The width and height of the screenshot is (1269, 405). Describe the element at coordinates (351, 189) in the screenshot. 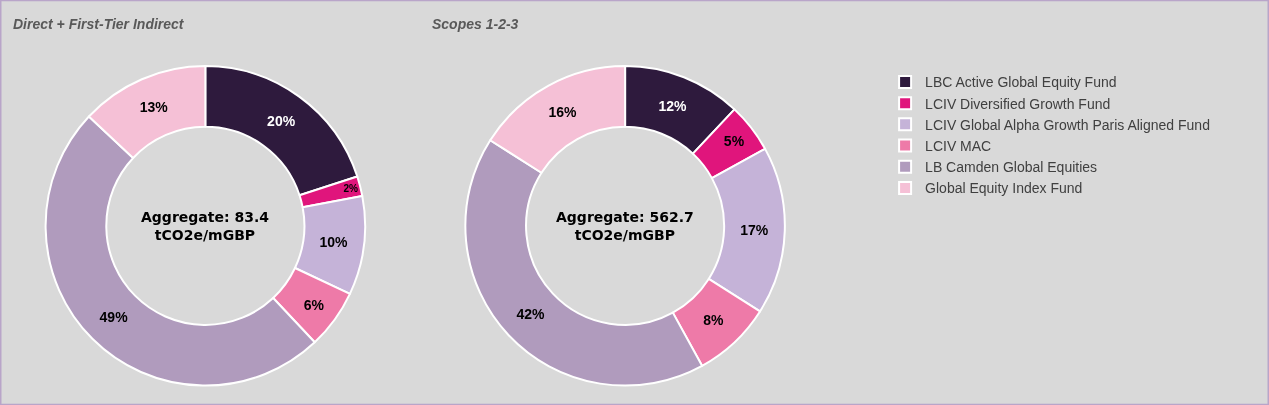

I see `data-label: 2%` at that location.